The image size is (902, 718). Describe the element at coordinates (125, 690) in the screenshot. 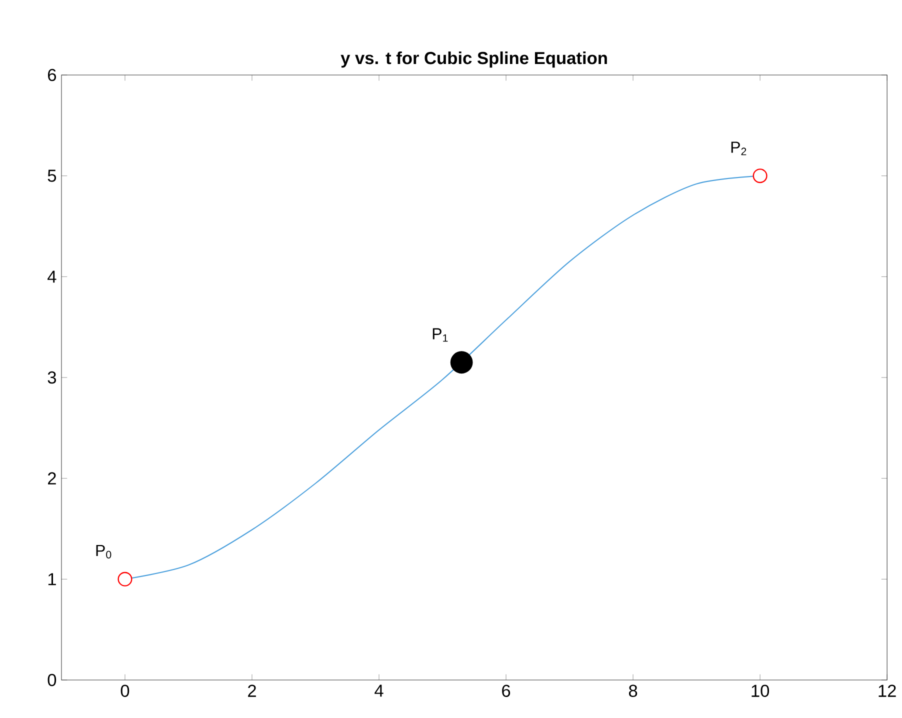

I see `x-tick-label: 0` at that location.